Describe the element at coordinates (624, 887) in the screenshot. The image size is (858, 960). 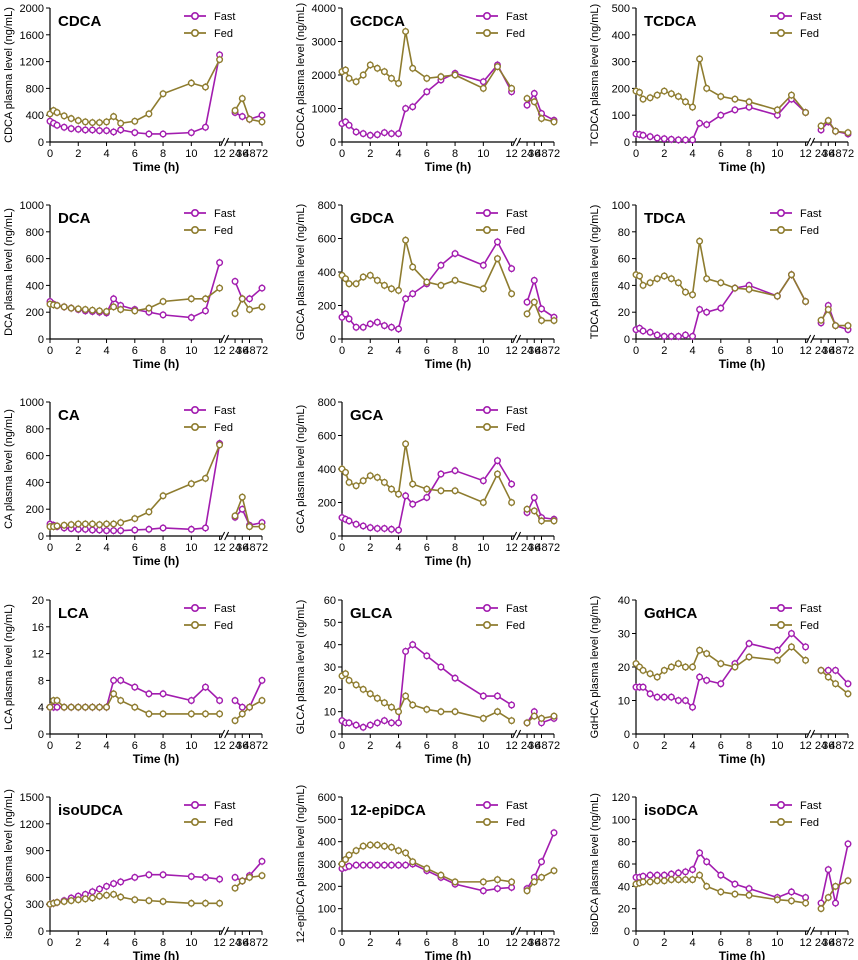
I see `y-tick-label: 40` at that location.